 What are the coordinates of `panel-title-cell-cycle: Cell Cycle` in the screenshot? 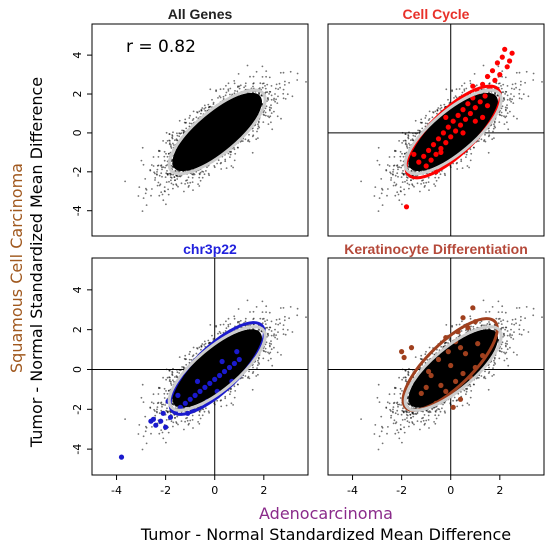 It's located at (436, 14).